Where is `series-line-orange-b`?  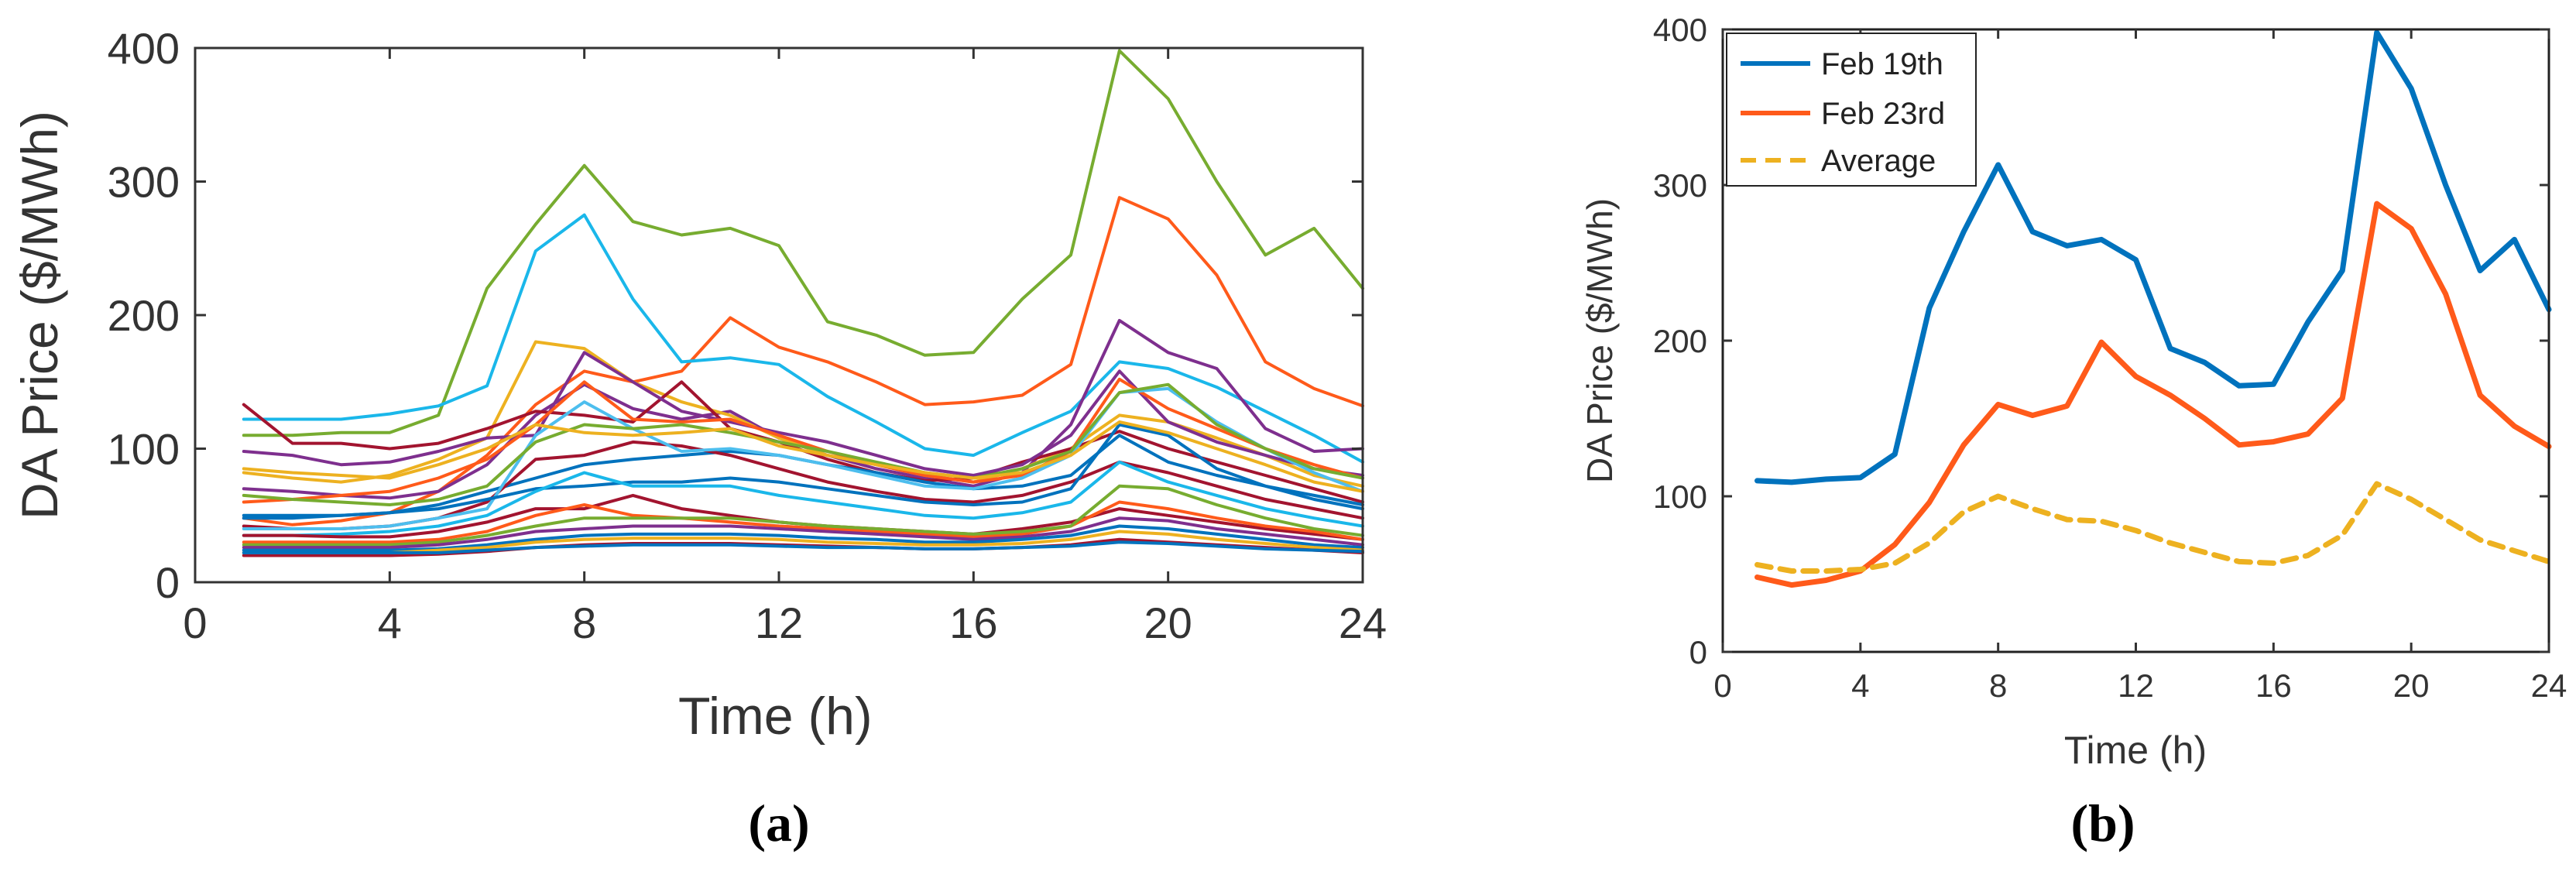
series-line-orange-b is located at coordinates (803, 441).